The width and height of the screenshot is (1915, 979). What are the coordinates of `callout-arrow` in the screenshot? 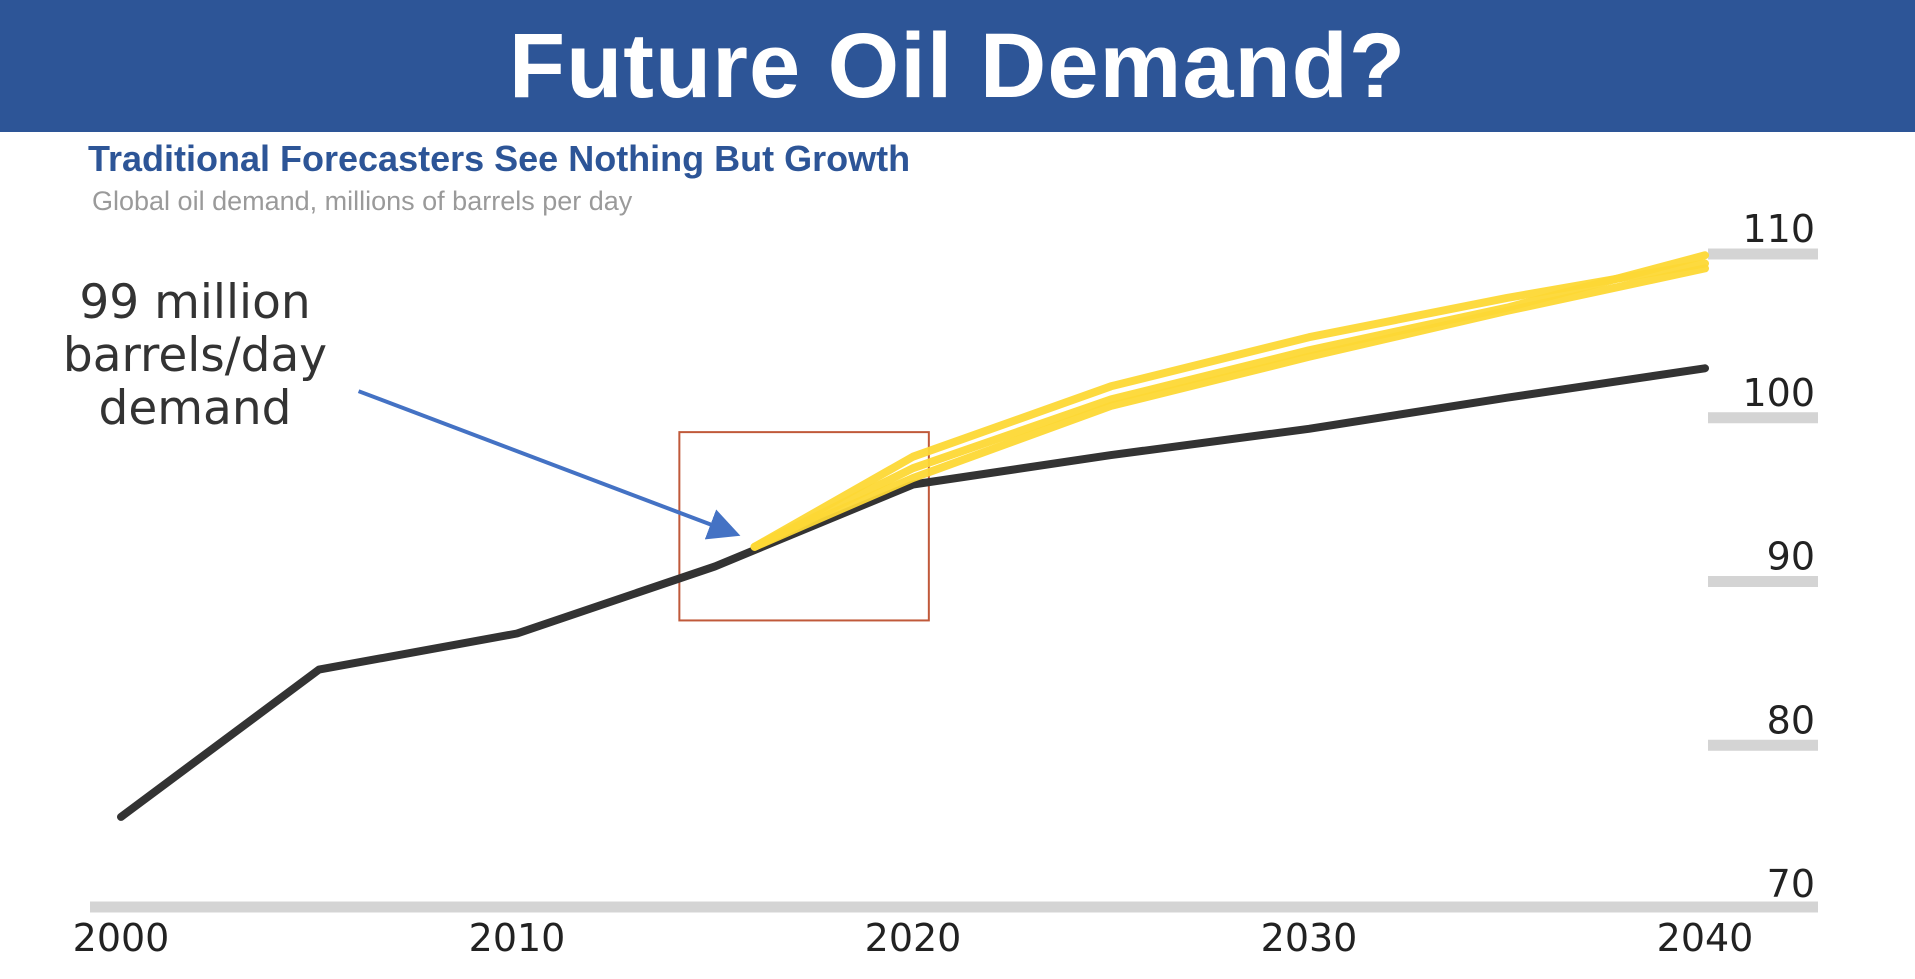 It's located at (549, 464).